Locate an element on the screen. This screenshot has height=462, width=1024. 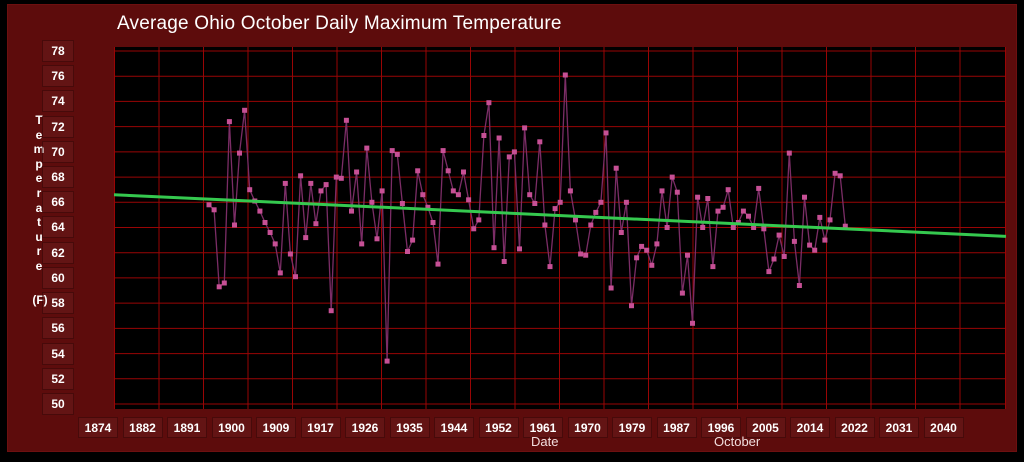
x-tick-label: 2031 is located at coordinates (899, 427).